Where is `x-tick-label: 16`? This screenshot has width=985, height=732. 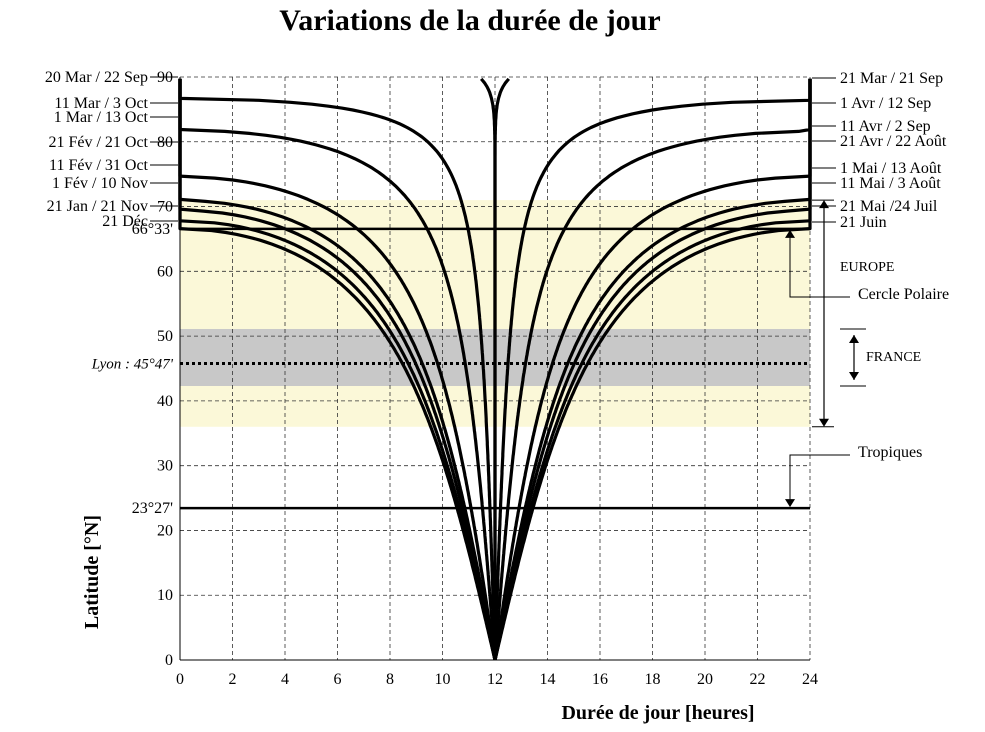 x-tick-label: 16 is located at coordinates (600, 679).